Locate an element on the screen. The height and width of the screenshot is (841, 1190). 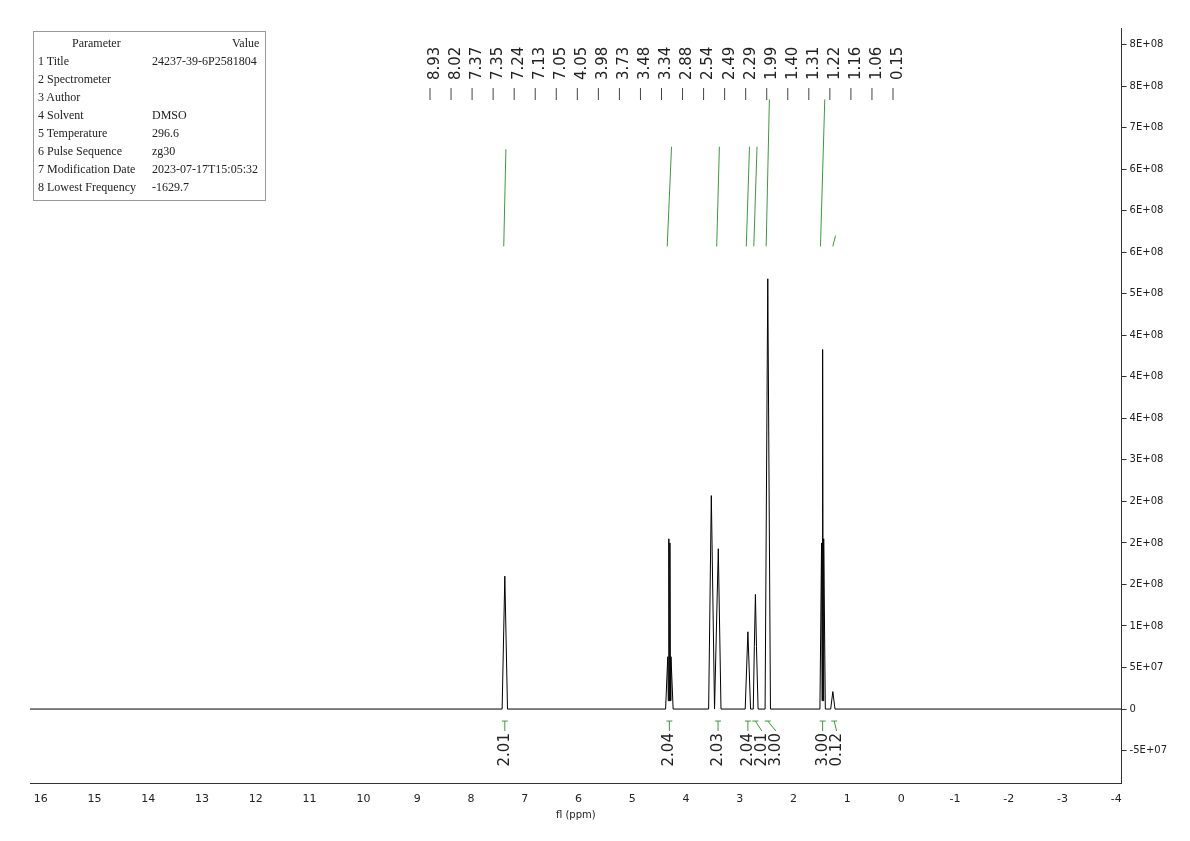
annotation: 2.49 is located at coordinates (728, 63).